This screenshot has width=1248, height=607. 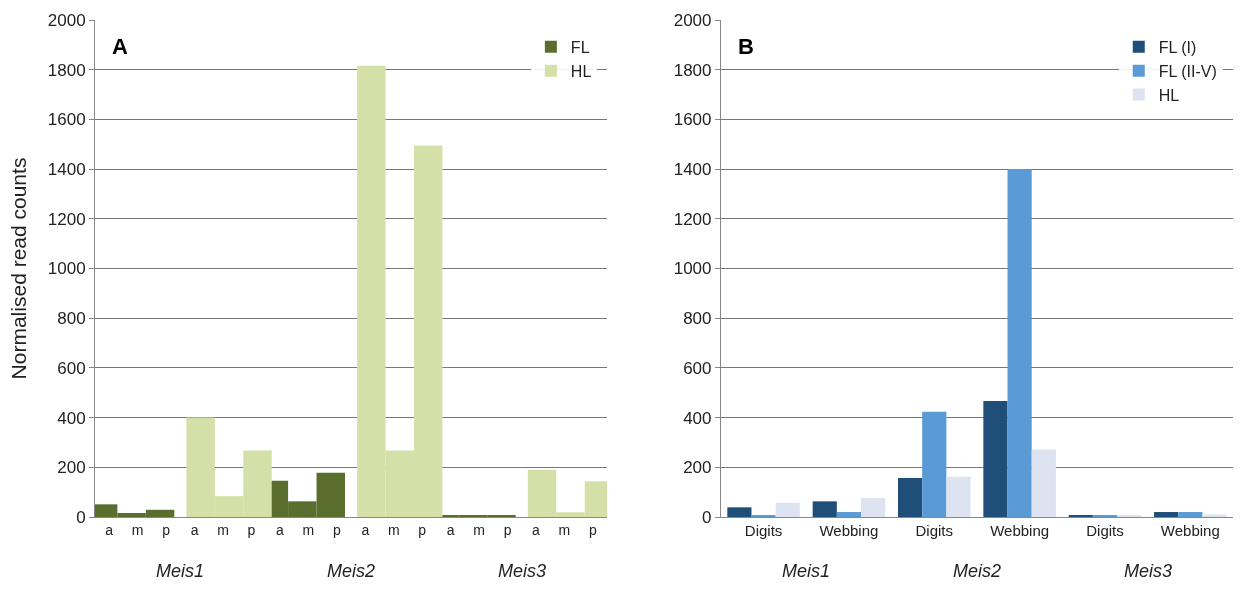 What do you see at coordinates (120, 46) in the screenshot?
I see `annotation: A` at bounding box center [120, 46].